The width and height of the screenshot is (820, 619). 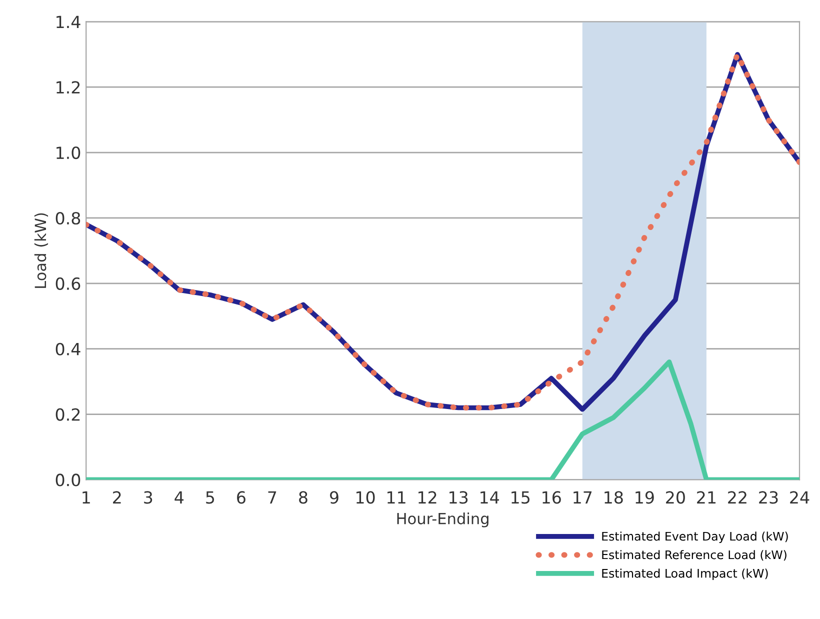 What do you see at coordinates (521, 497) in the screenshot?
I see `x-tick-label: 15` at bounding box center [521, 497].